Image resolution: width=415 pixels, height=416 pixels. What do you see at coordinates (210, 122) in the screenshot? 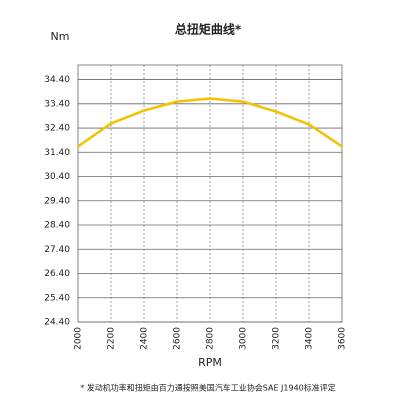
I see `line-series` at bounding box center [210, 122].